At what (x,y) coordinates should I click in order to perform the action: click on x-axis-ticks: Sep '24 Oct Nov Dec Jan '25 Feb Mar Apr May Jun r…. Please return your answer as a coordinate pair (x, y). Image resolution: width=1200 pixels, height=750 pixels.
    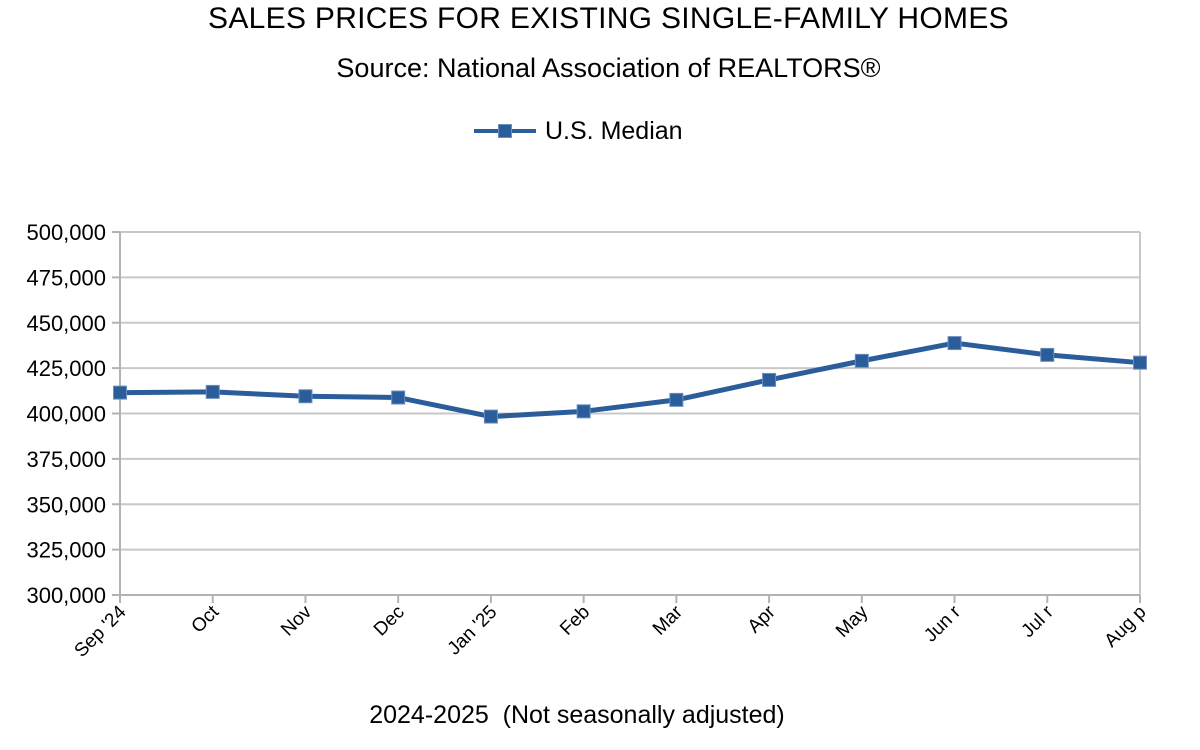
    Looking at the image, I should click on (611, 628).